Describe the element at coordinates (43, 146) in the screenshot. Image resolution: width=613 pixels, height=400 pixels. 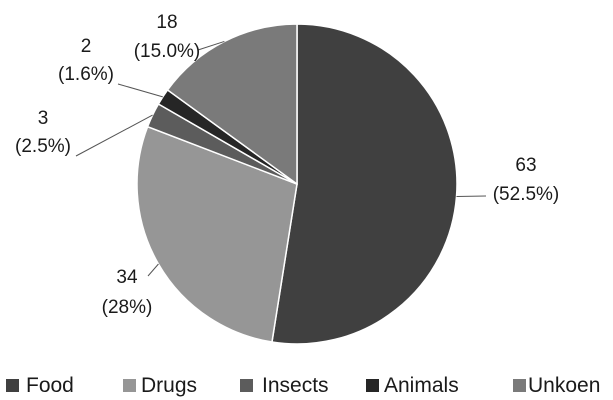
I see `data-label-insects-percent: (2.5%)` at that location.